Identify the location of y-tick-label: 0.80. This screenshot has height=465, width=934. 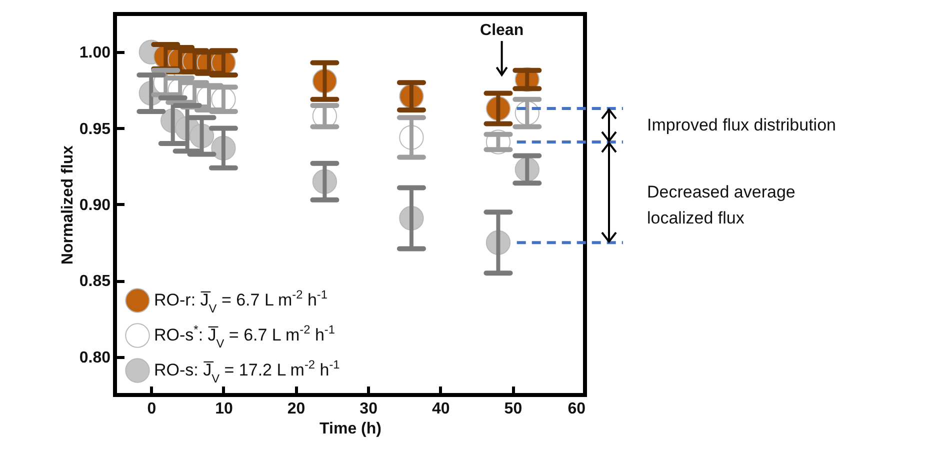
(95, 357).